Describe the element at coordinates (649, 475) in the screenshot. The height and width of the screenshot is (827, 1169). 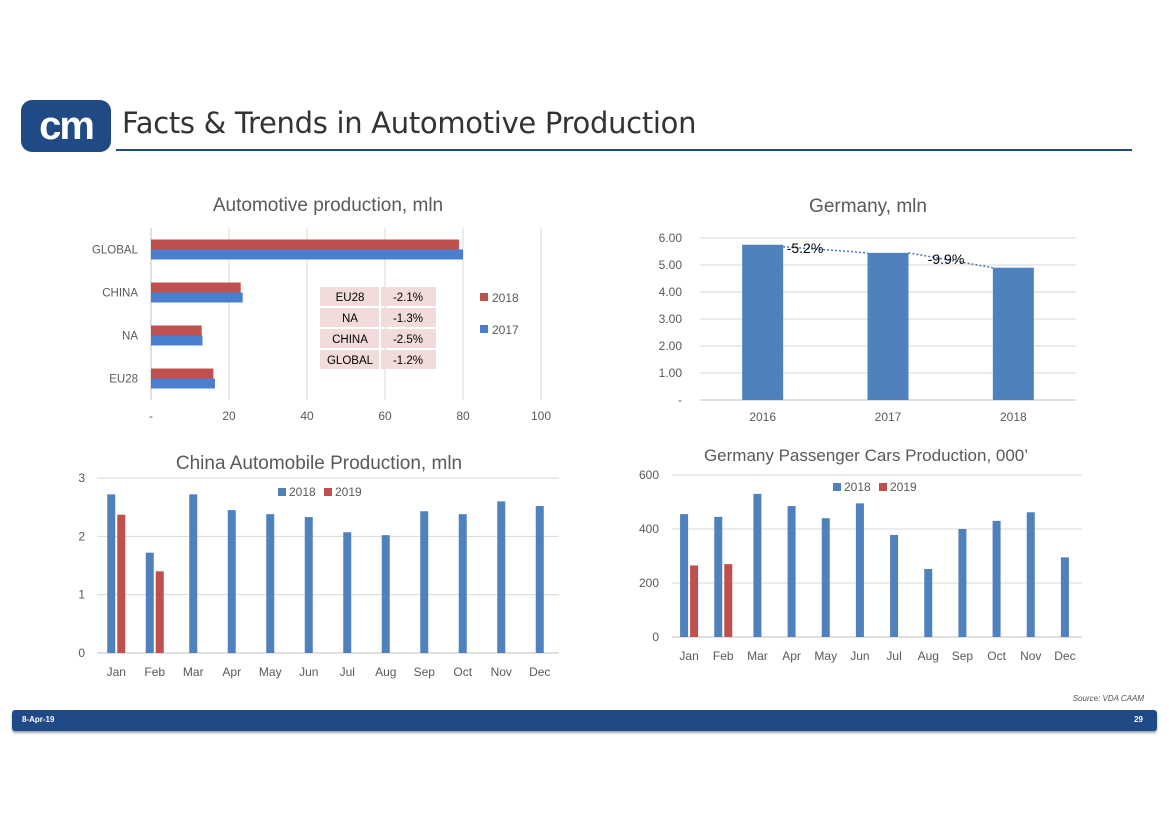
I see `y-tick-label: 600` at that location.